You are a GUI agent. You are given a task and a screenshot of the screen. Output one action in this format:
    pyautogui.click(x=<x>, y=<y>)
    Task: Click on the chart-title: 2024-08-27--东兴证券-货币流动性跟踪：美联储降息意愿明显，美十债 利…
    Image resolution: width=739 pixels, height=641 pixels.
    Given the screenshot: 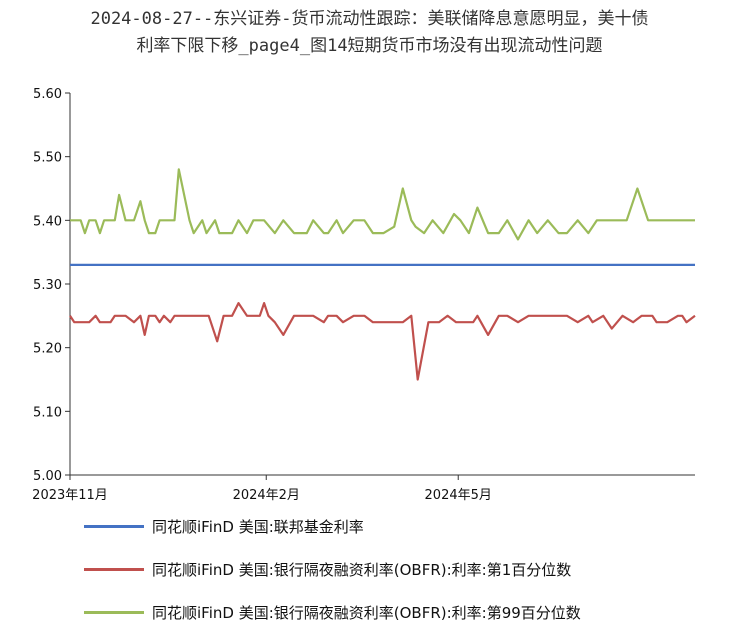 What is the action you would take?
    pyautogui.click(x=369, y=33)
    